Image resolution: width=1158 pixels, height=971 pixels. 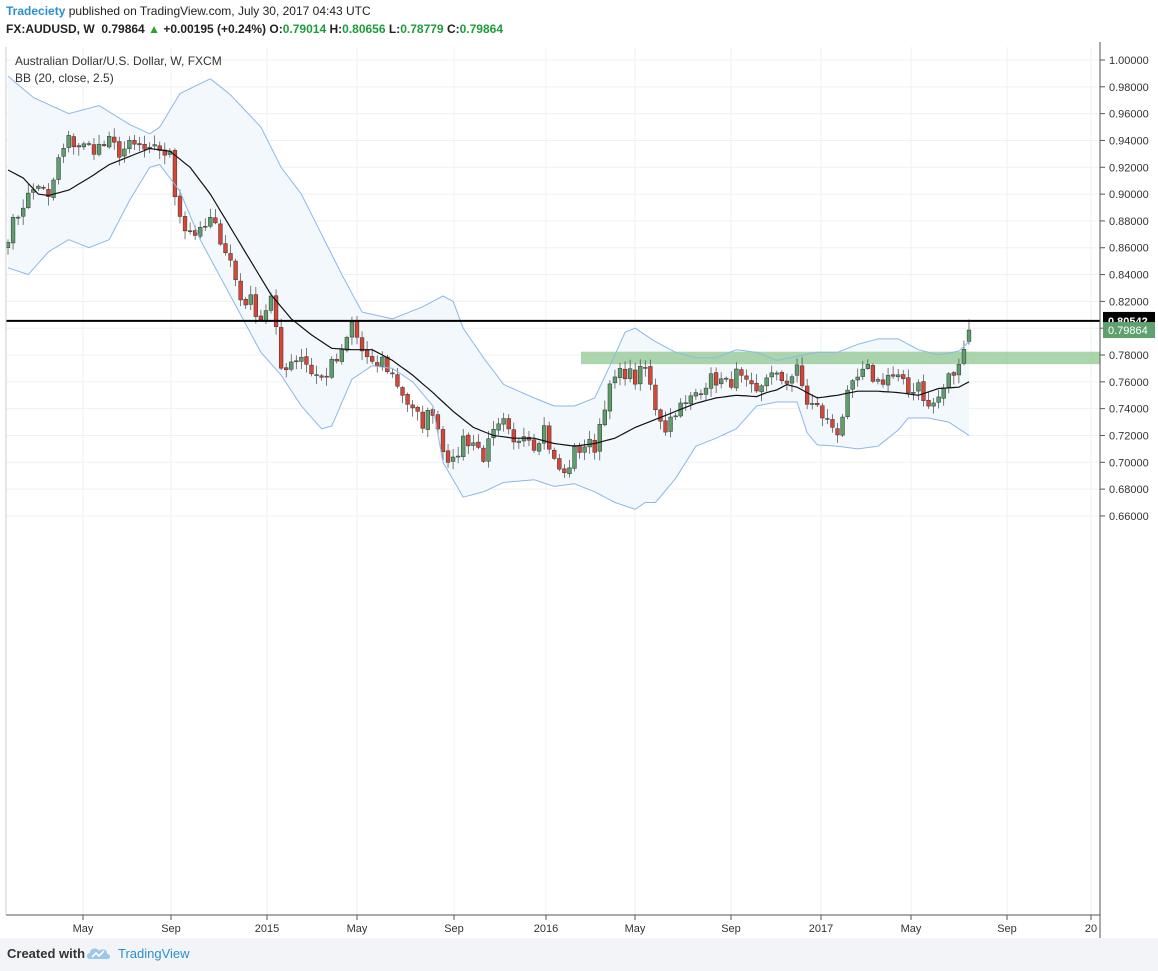 What do you see at coordinates (336, 29) in the screenshot?
I see `high-label: H:` at bounding box center [336, 29].